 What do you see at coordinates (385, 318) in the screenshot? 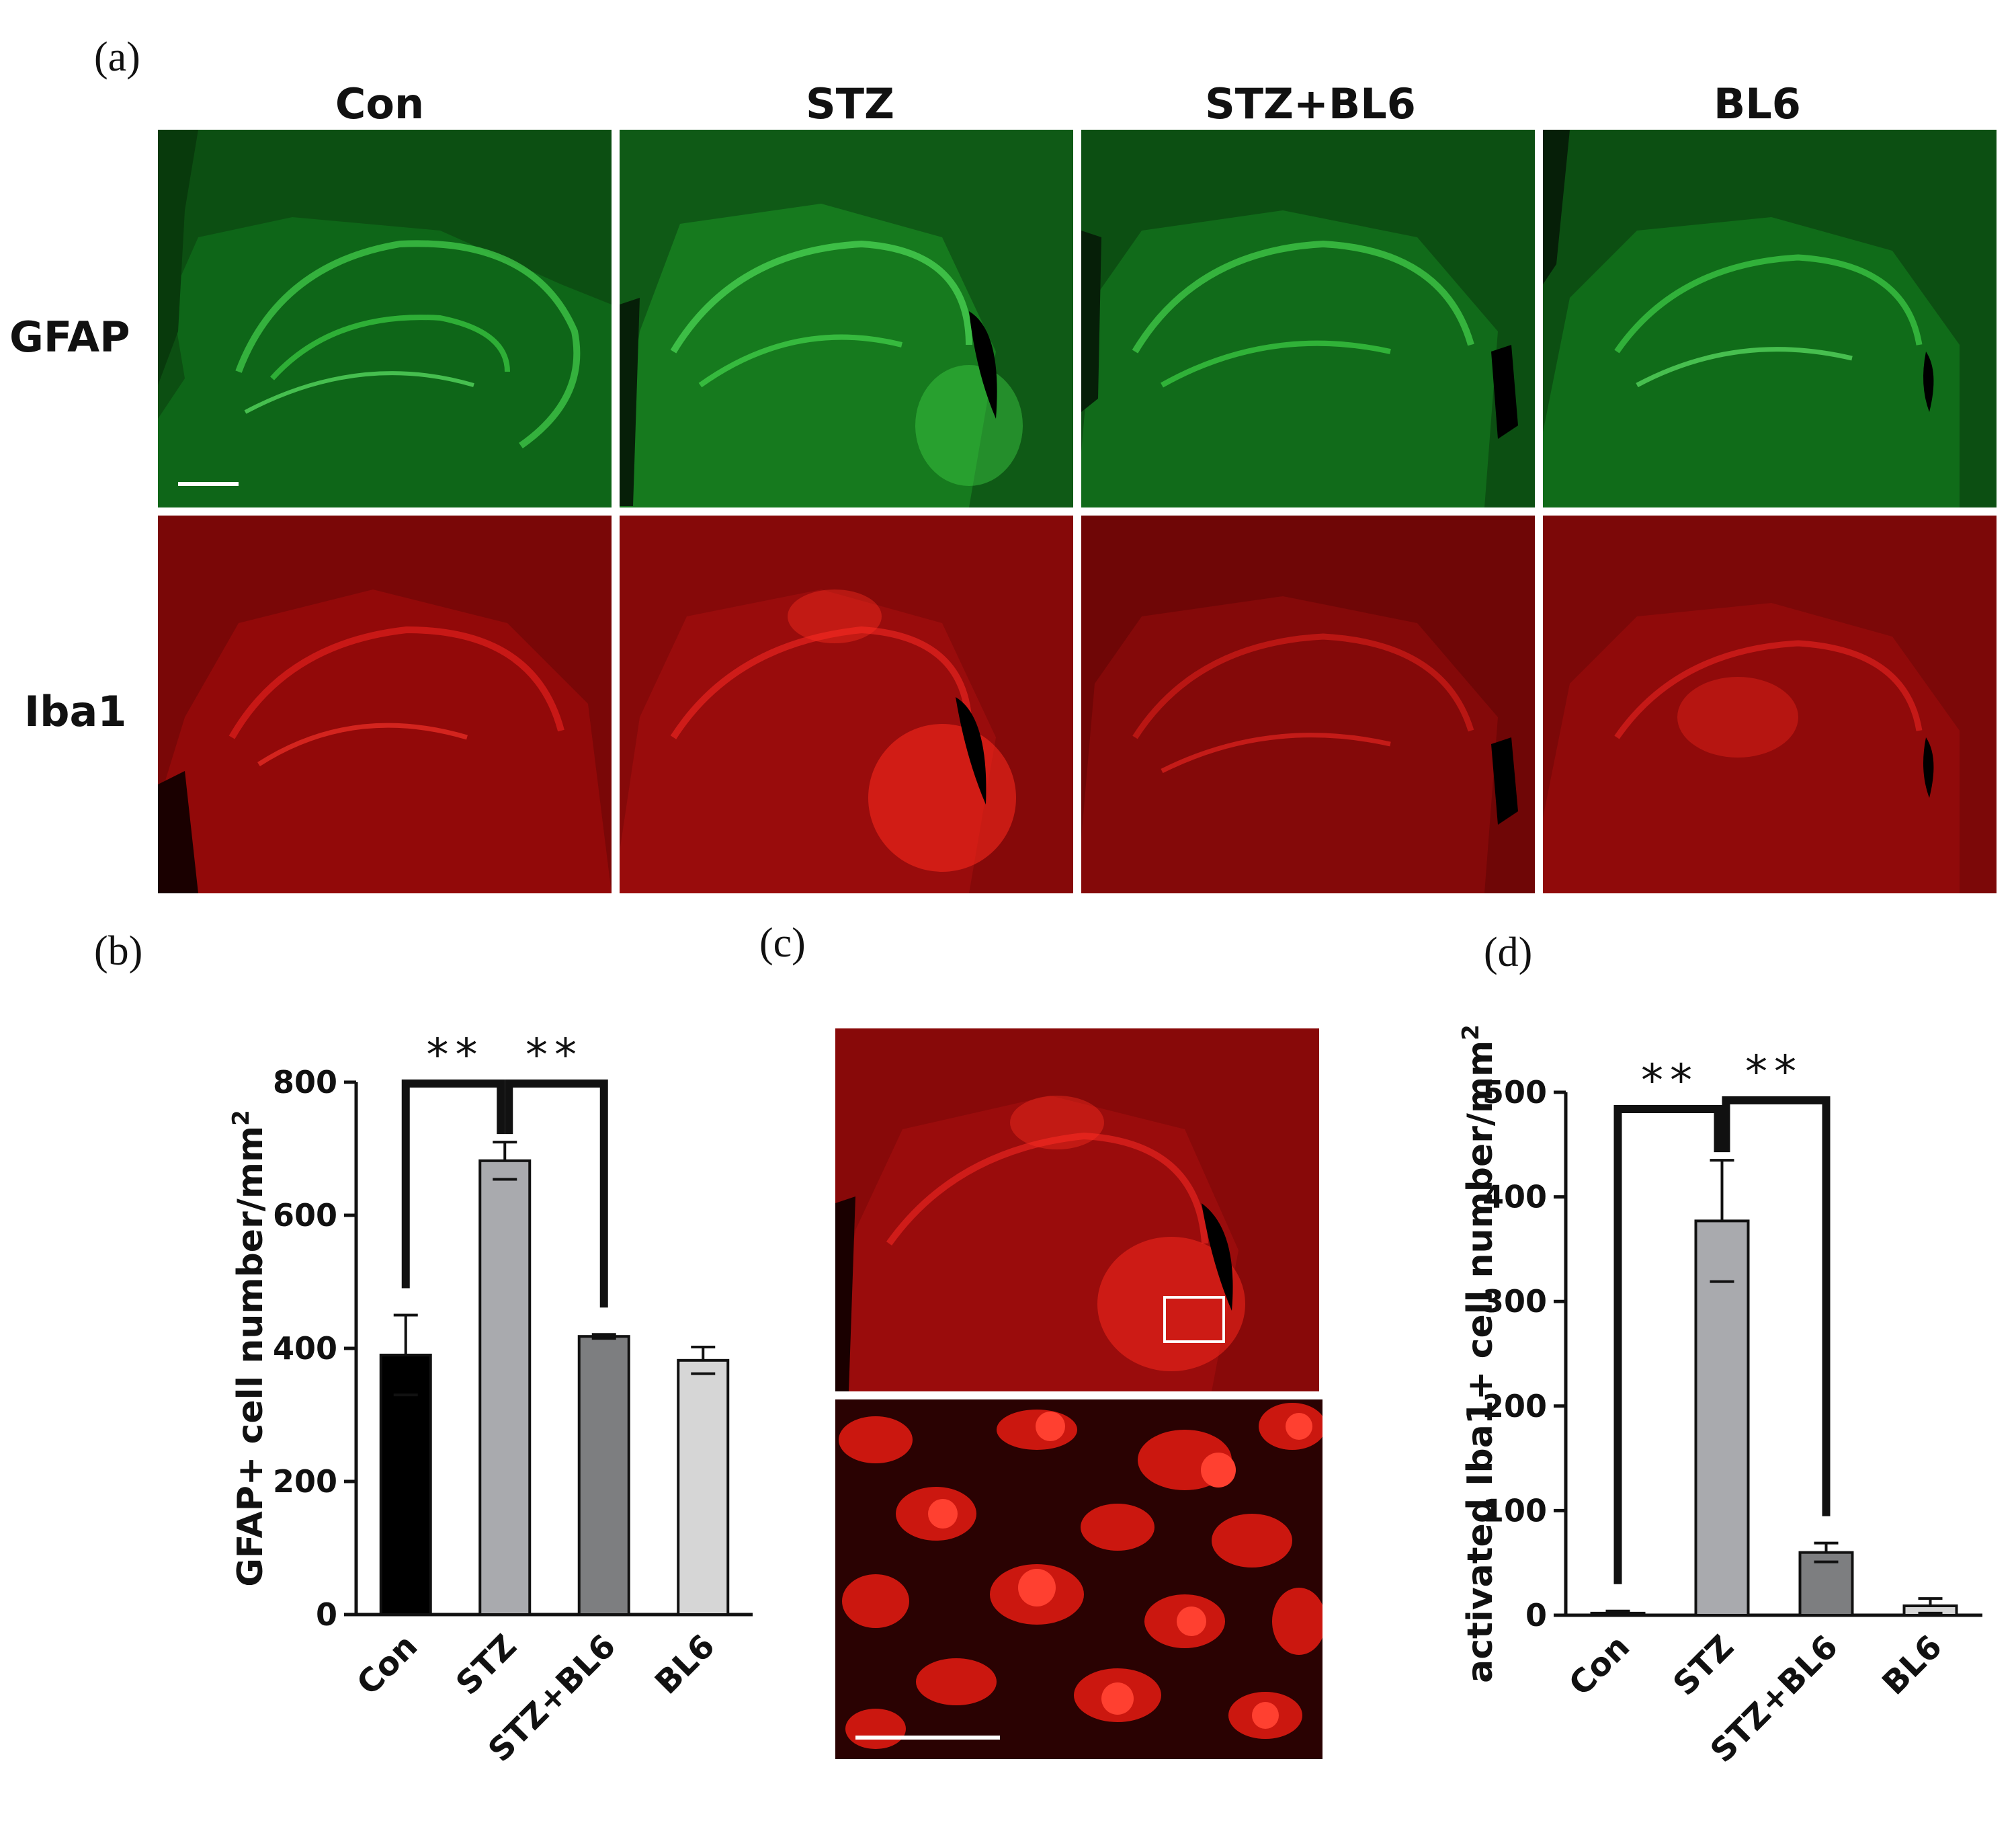
I see `micrograph-gfap-con` at bounding box center [385, 318].